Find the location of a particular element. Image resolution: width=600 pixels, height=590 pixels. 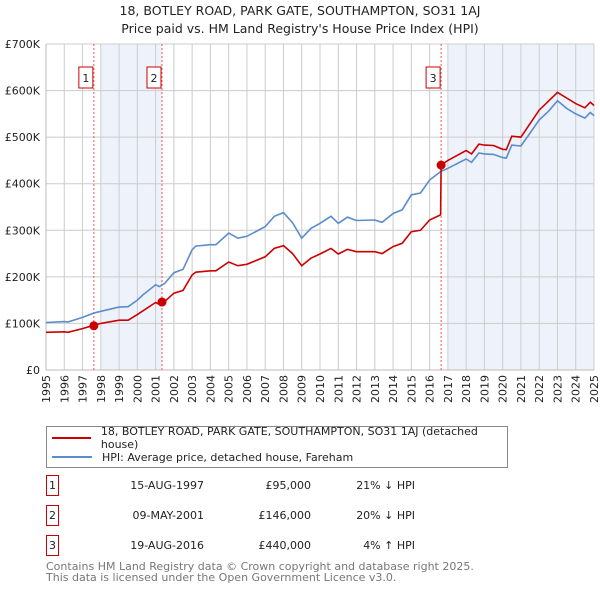

x-tick-label: 2023 is located at coordinates (557, 389).